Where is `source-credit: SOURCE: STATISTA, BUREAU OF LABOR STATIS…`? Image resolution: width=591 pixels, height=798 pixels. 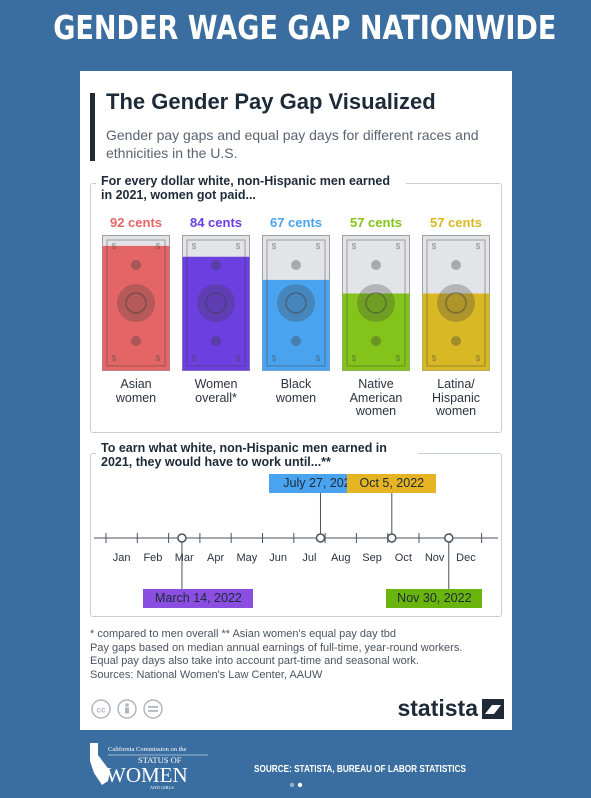 source-credit: SOURCE: STATISTA, BUREAU OF LABOR STATIS… is located at coordinates (360, 769).